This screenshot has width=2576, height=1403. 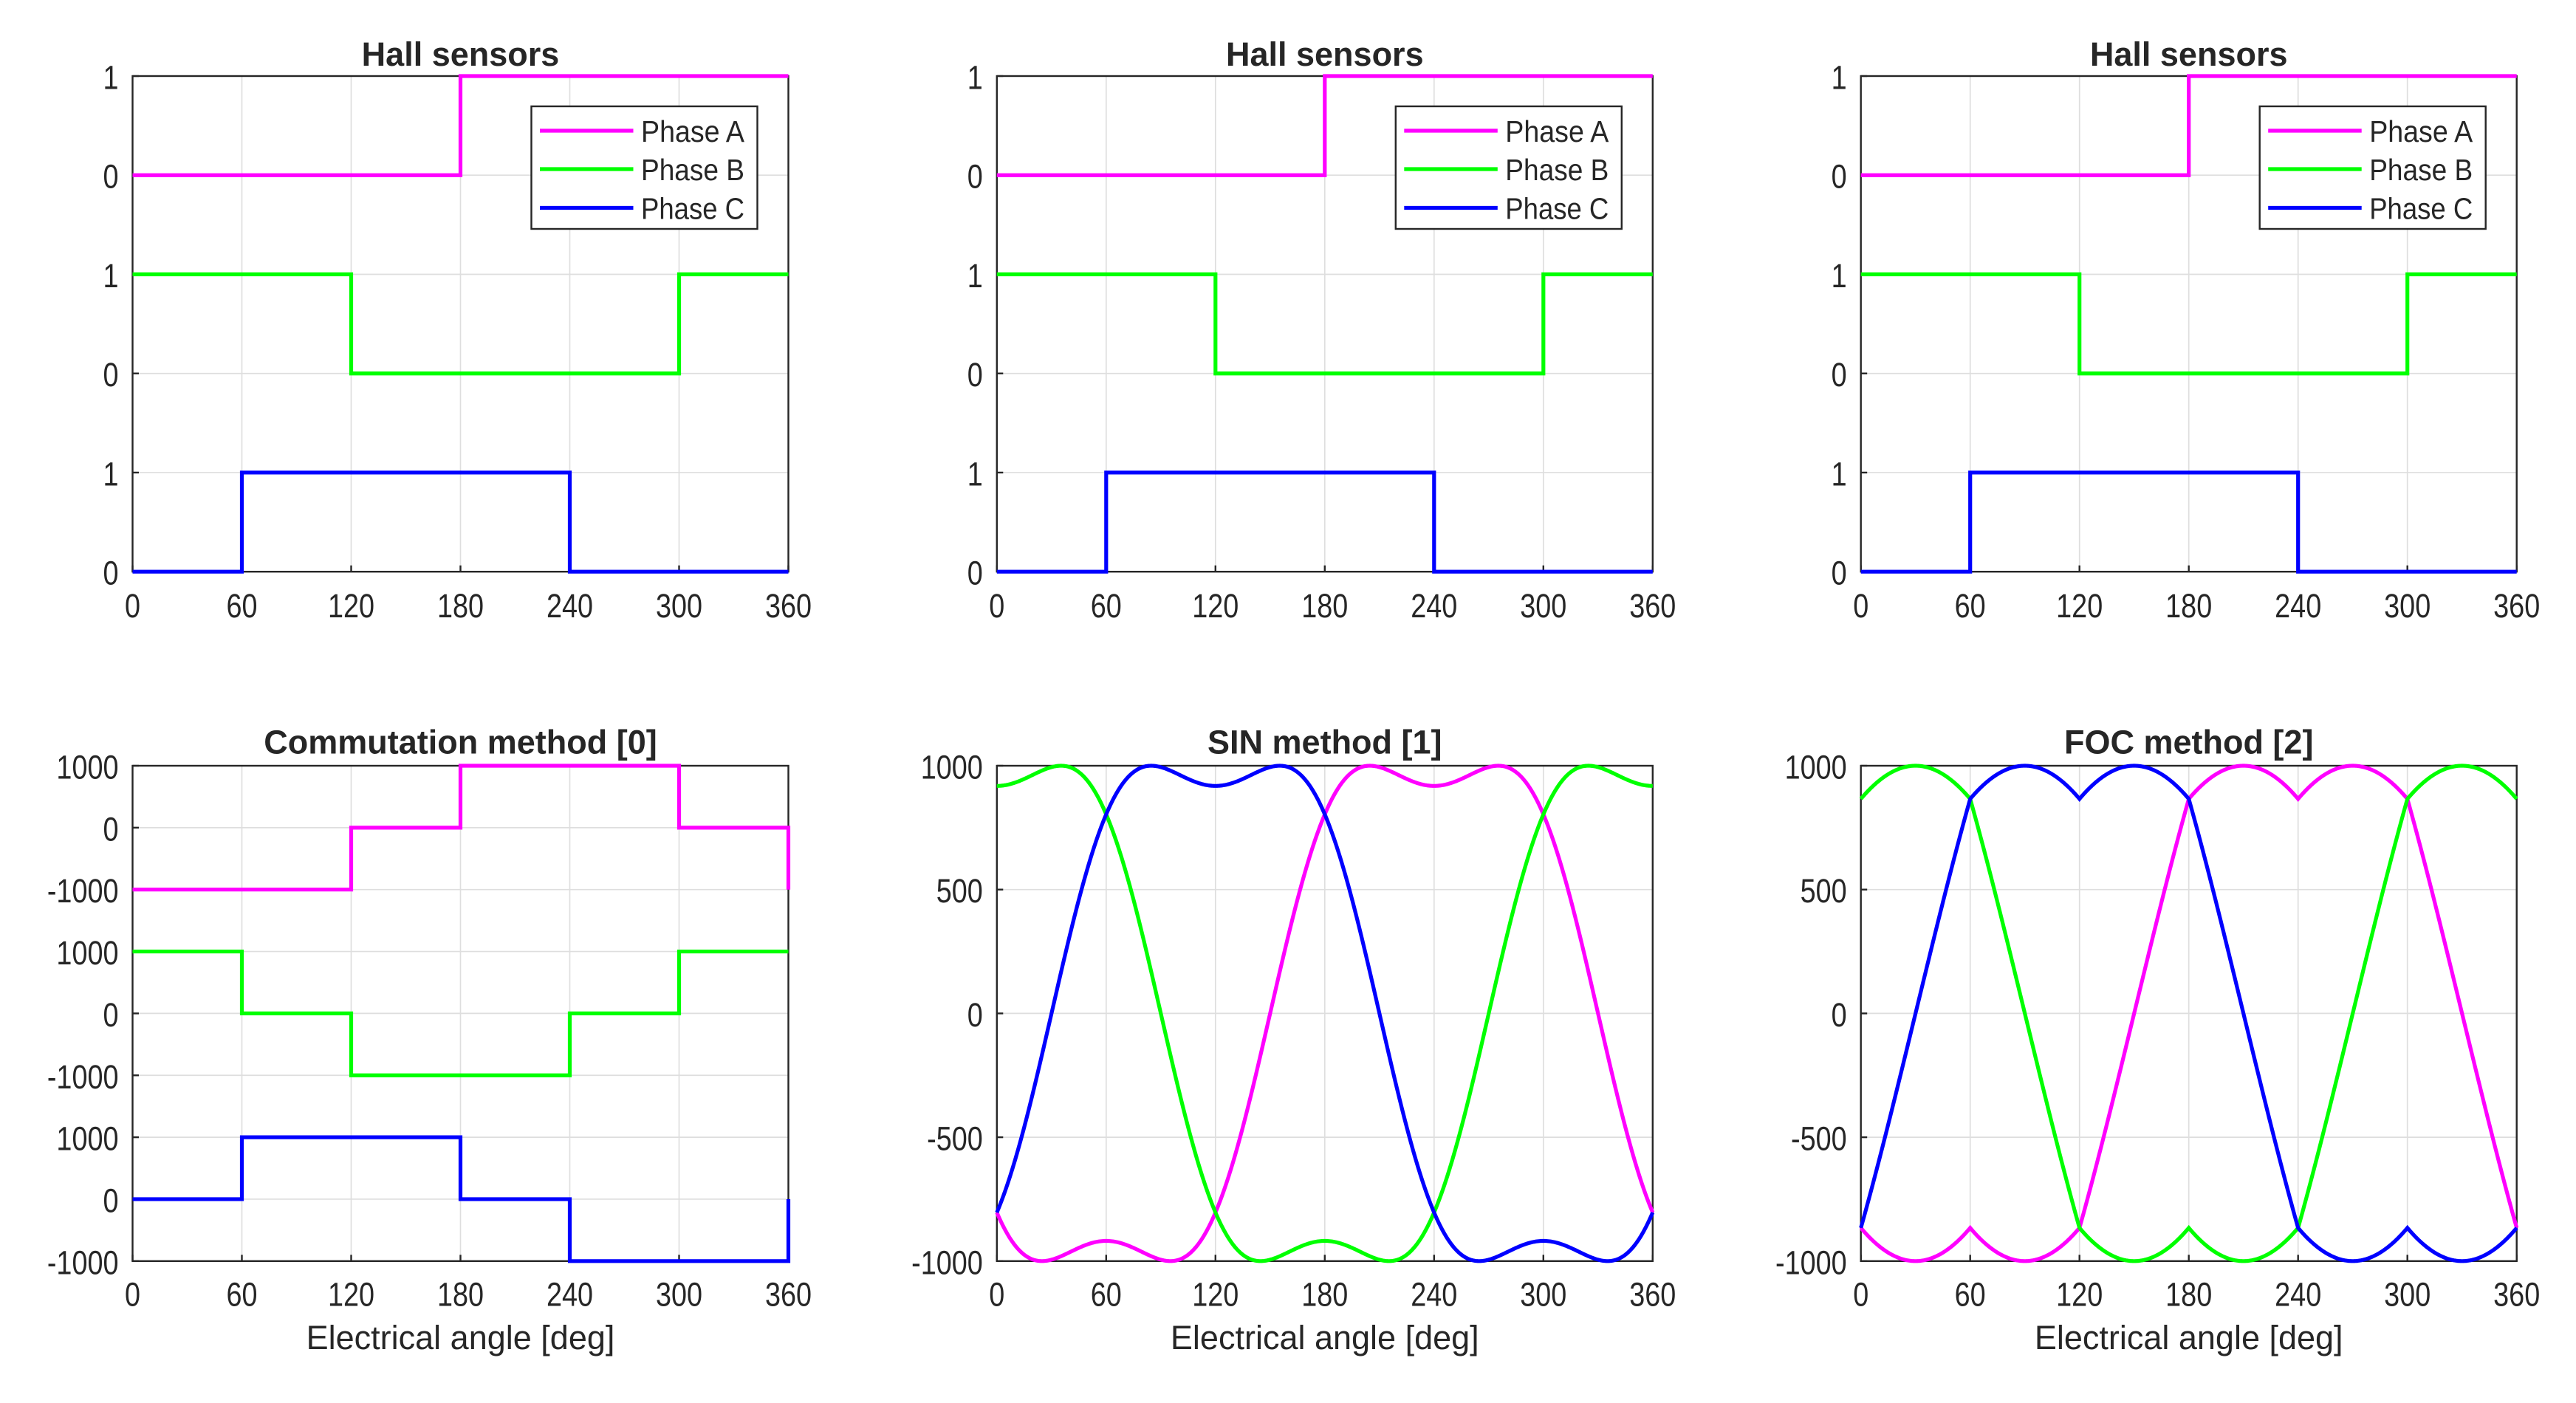 What do you see at coordinates (2188, 743) in the screenshot?
I see `svg-text: FOC method [2]` at bounding box center [2188, 743].